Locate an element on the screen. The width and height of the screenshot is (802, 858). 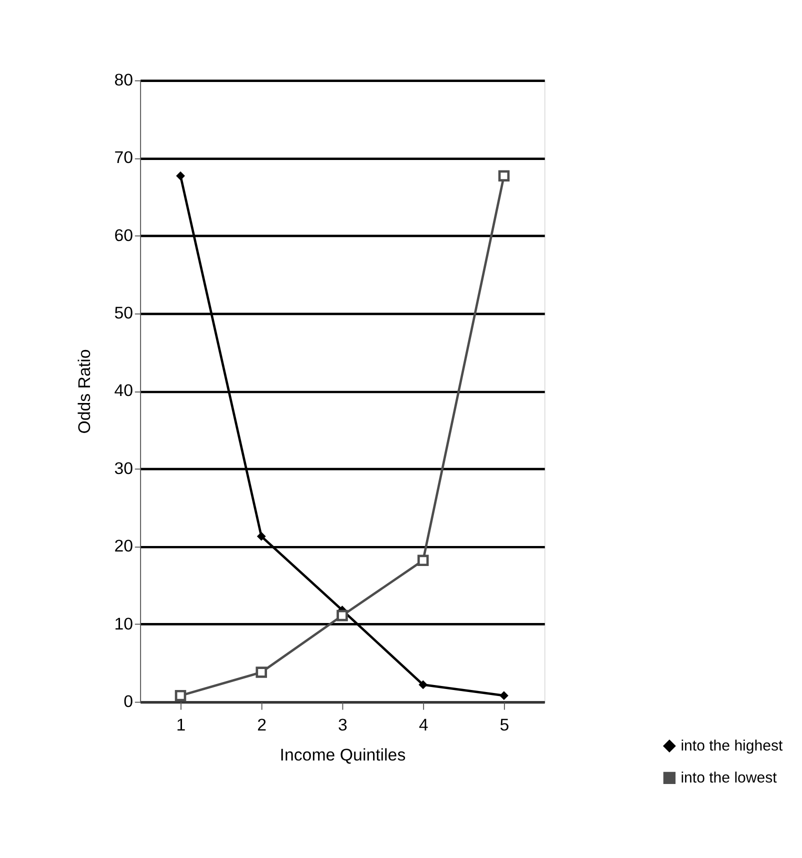
x-tick-label: 5 is located at coordinates (505, 724).